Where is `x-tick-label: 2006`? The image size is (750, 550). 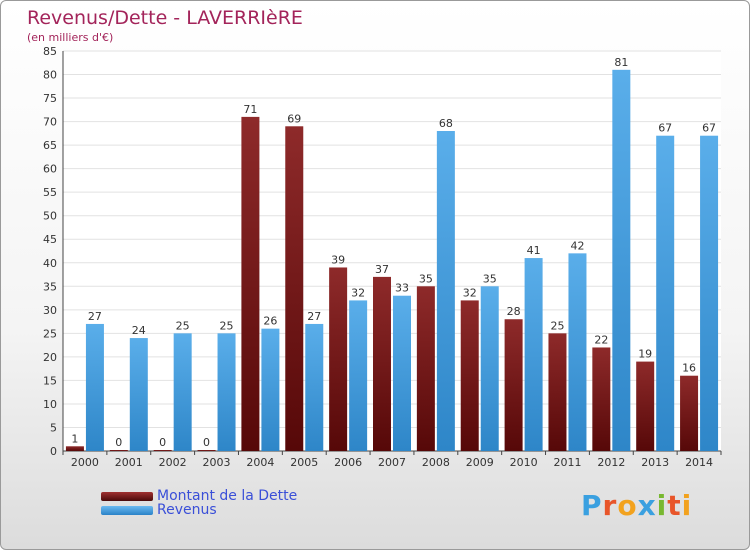 x-tick-label: 2006 is located at coordinates (348, 462).